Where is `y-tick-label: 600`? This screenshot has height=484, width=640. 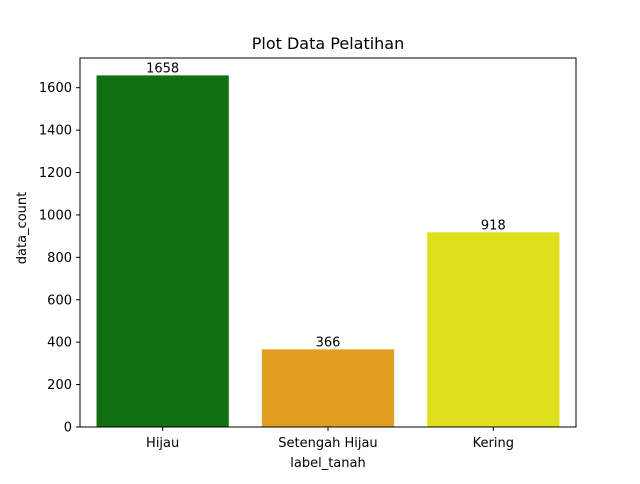 y-tick-label: 600 is located at coordinates (59, 300).